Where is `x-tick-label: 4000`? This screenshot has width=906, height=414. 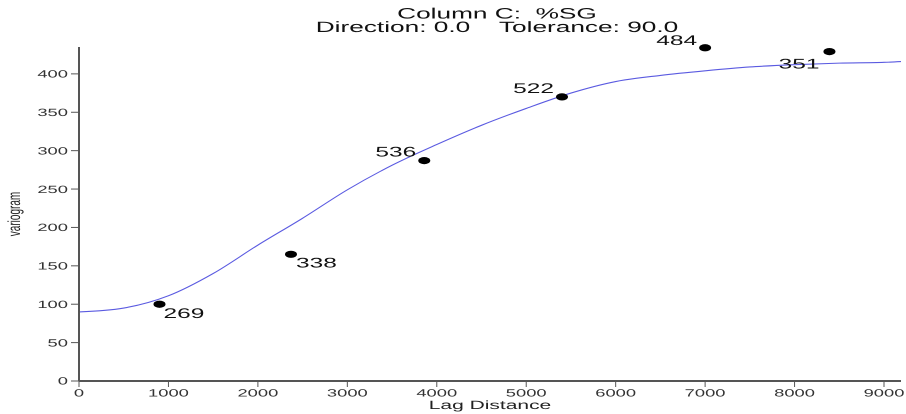 x-tick-label: 4000 is located at coordinates (437, 393).